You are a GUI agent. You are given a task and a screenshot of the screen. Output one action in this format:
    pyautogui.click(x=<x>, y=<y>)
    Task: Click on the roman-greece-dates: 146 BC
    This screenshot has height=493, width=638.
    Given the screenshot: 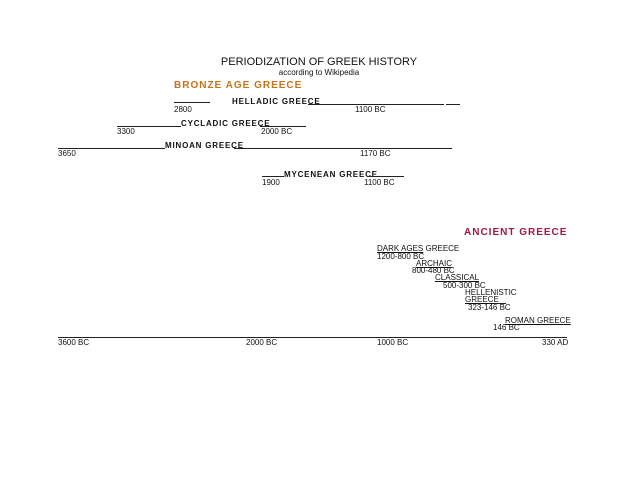 What is the action you would take?
    pyautogui.click(x=506, y=327)
    